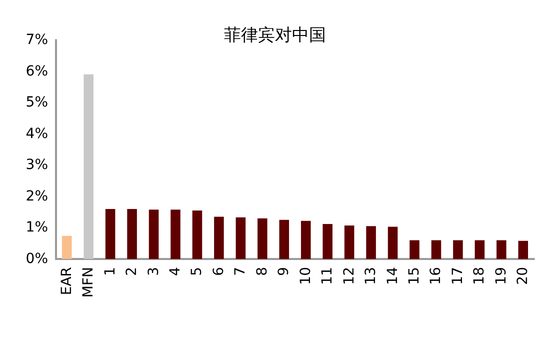 The height and width of the screenshot is (337, 550). I want to click on x-tick-label: 9, so click(284, 271).